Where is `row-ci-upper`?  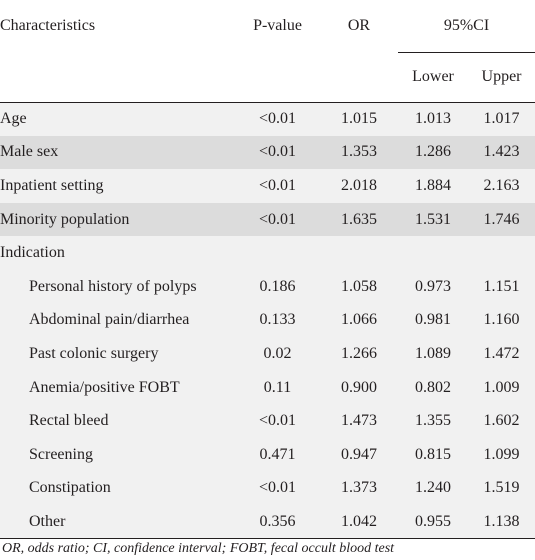
row-ci-upper is located at coordinates (501, 253).